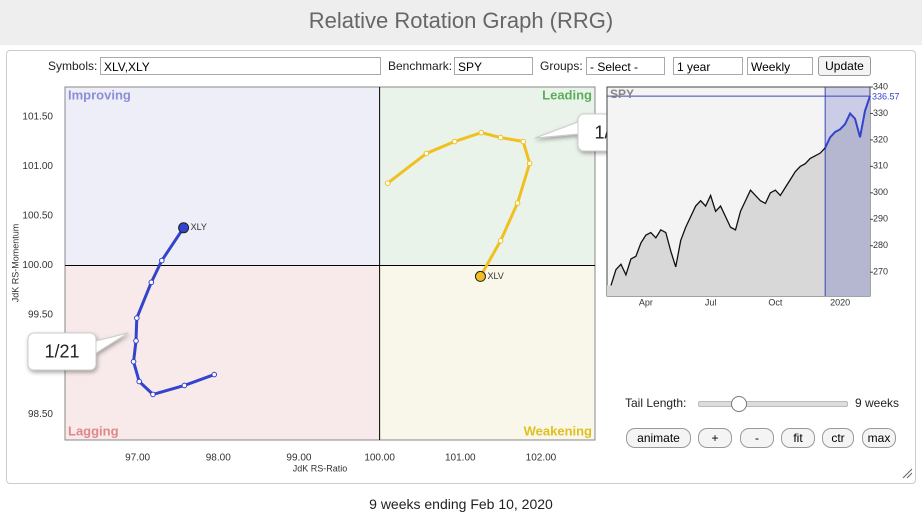 The width and height of the screenshot is (922, 519). What do you see at coordinates (495, 276) in the screenshot?
I see `series-label: XLV` at bounding box center [495, 276].